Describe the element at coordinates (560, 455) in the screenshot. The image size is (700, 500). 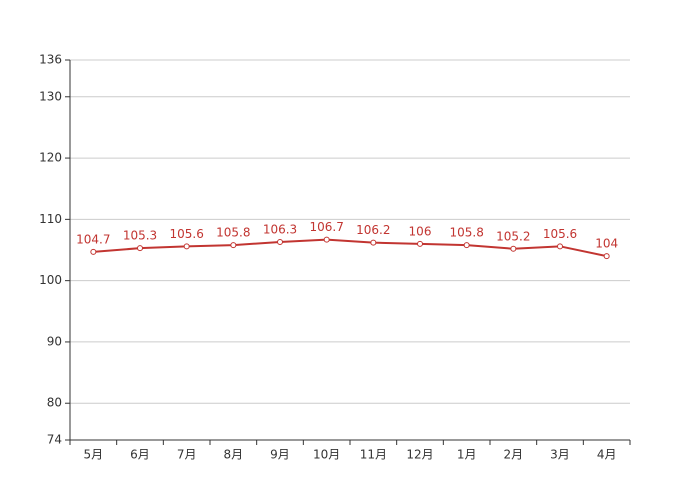
I see `x-tick-label: 3月` at that location.